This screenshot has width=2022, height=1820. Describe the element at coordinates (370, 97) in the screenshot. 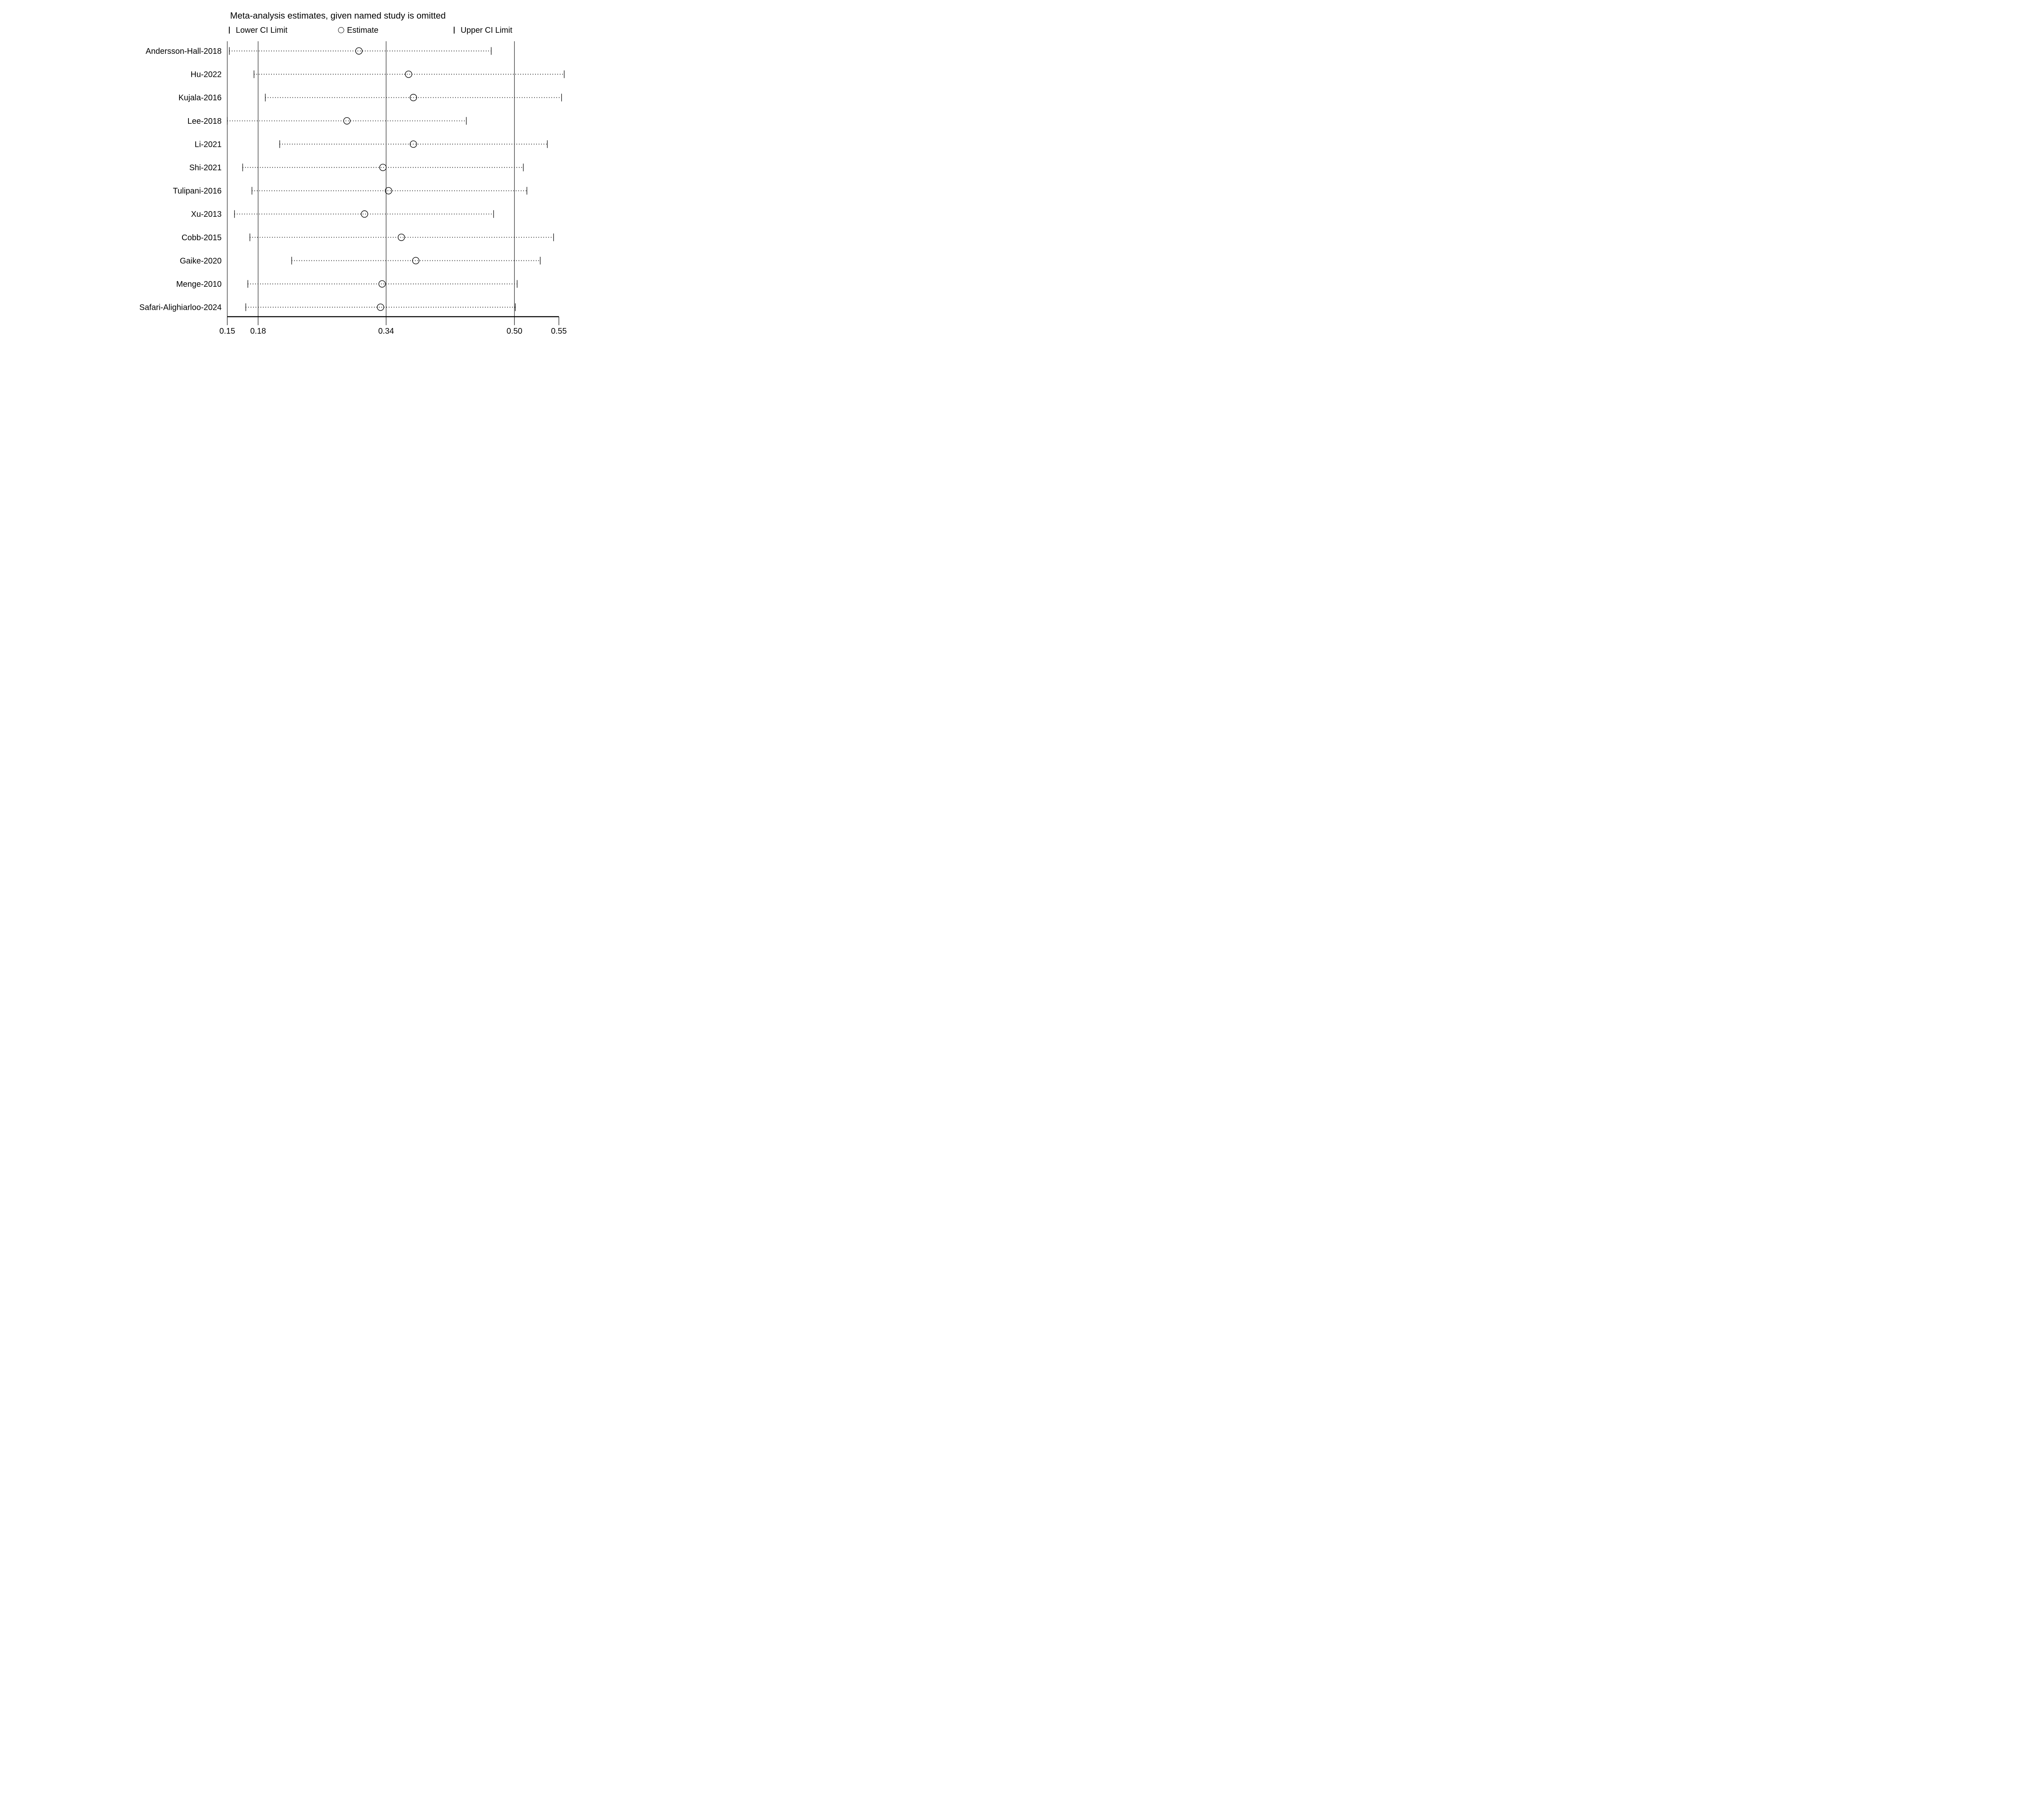

I see `study-row: Kujala-2016` at that location.